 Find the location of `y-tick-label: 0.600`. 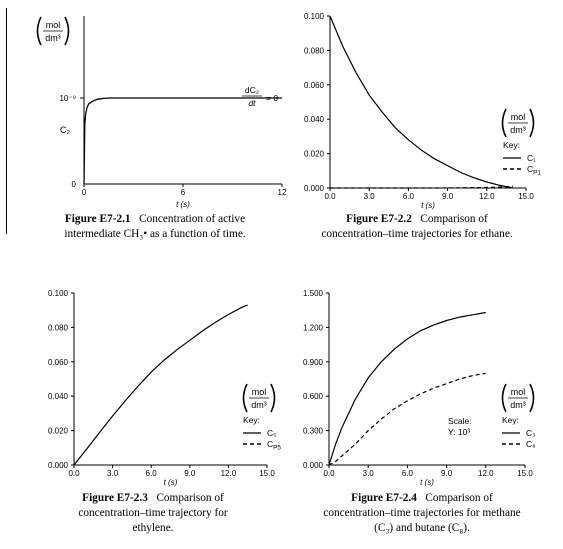

y-tick-label: 0.600 is located at coordinates (313, 396).